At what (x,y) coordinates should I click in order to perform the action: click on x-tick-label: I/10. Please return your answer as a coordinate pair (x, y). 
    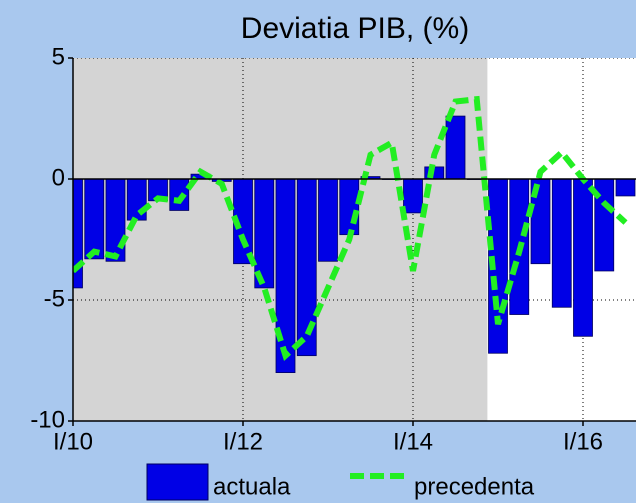
    Looking at the image, I should click on (73, 441).